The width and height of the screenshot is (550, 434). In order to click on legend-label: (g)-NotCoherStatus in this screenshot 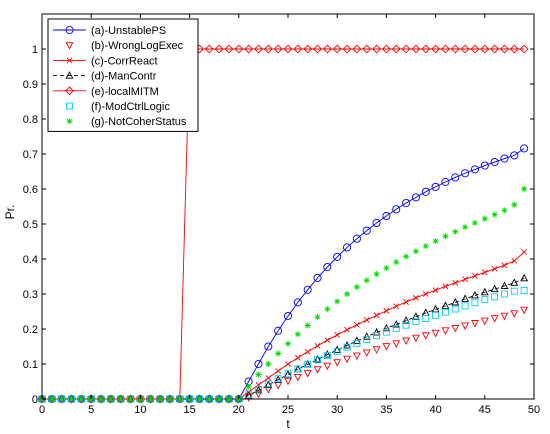, I will do `click(139, 122)`.